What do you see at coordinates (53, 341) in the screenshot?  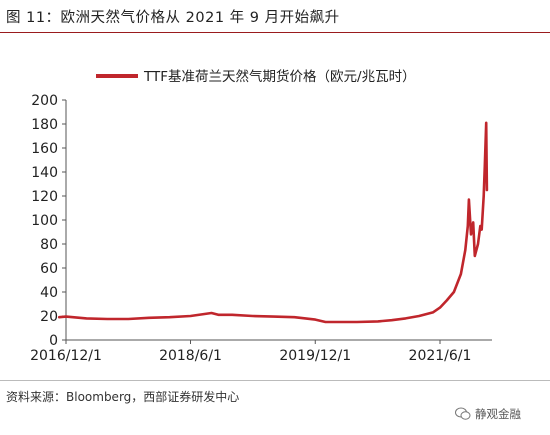 I see `y-tick-label: 0` at bounding box center [53, 341].